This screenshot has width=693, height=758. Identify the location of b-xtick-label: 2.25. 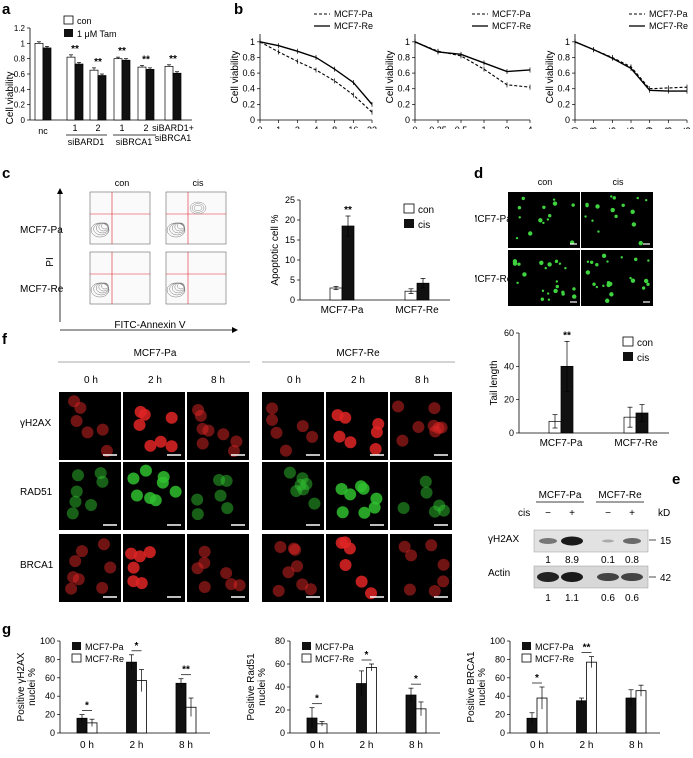
(612, 128).